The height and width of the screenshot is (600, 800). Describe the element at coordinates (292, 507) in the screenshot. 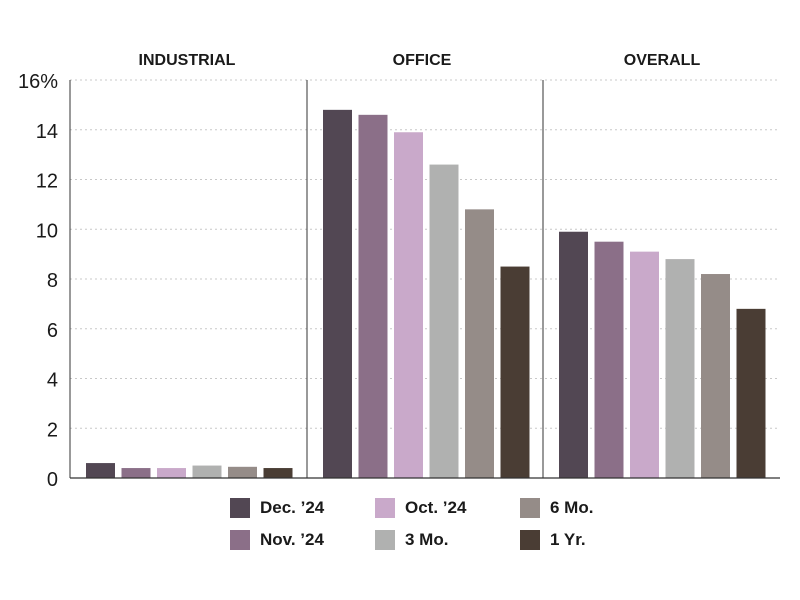

I see `legend-label: Dec. ’24` at that location.